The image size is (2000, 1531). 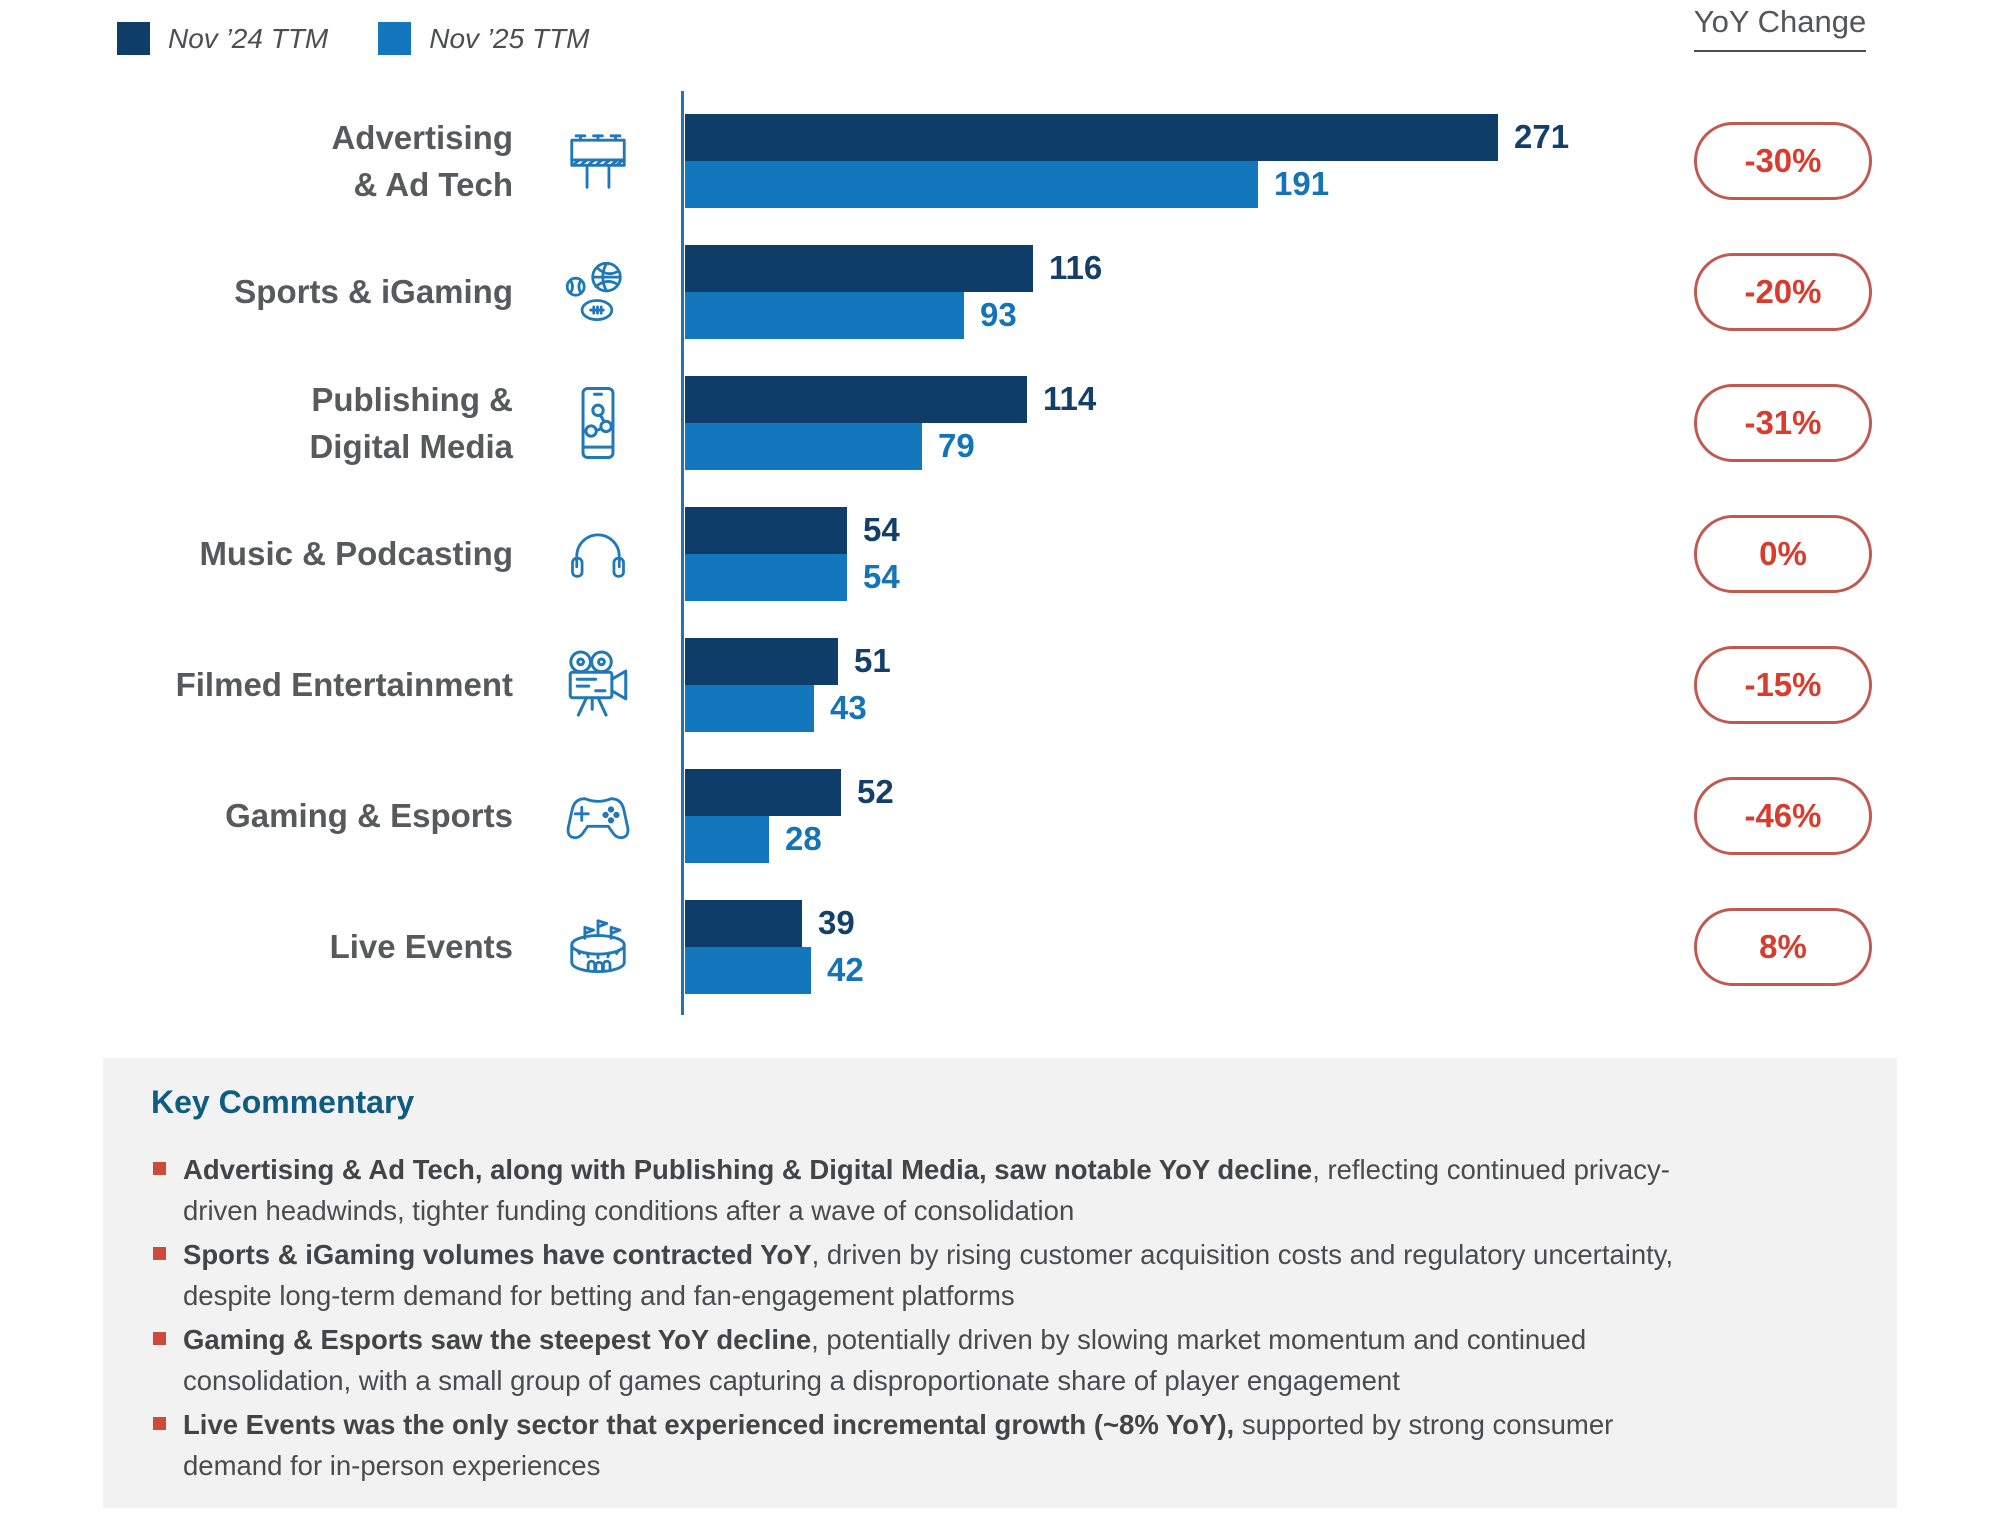 I want to click on yoy-badge-value: -30%, so click(x=1783, y=160).